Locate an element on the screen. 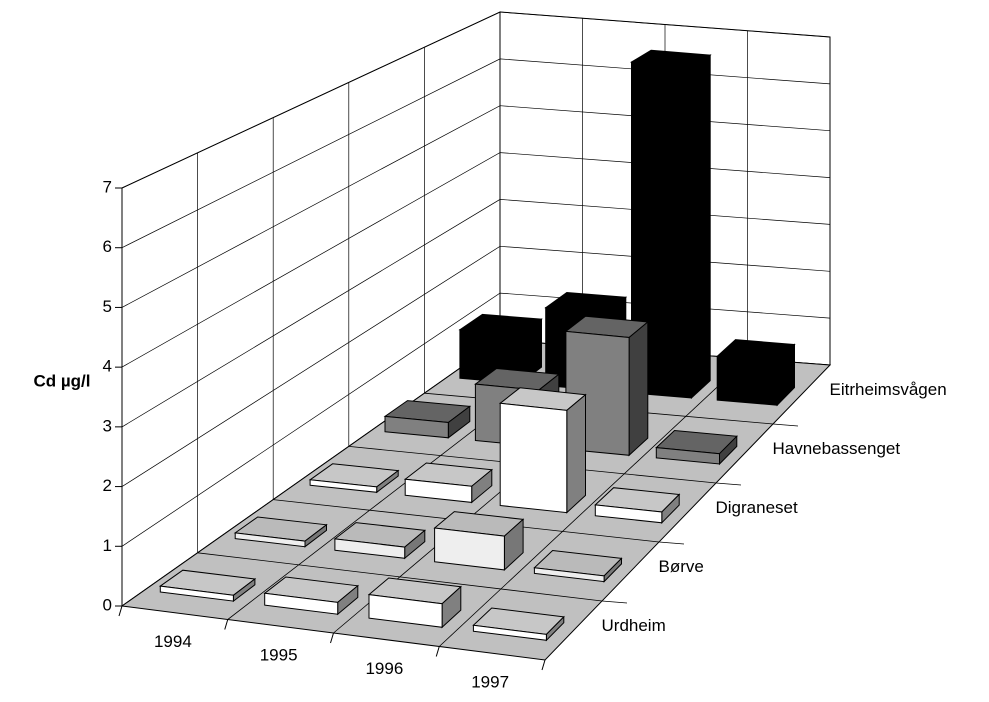 The image size is (989, 702). x-tick-label: 1994 is located at coordinates (173, 641).